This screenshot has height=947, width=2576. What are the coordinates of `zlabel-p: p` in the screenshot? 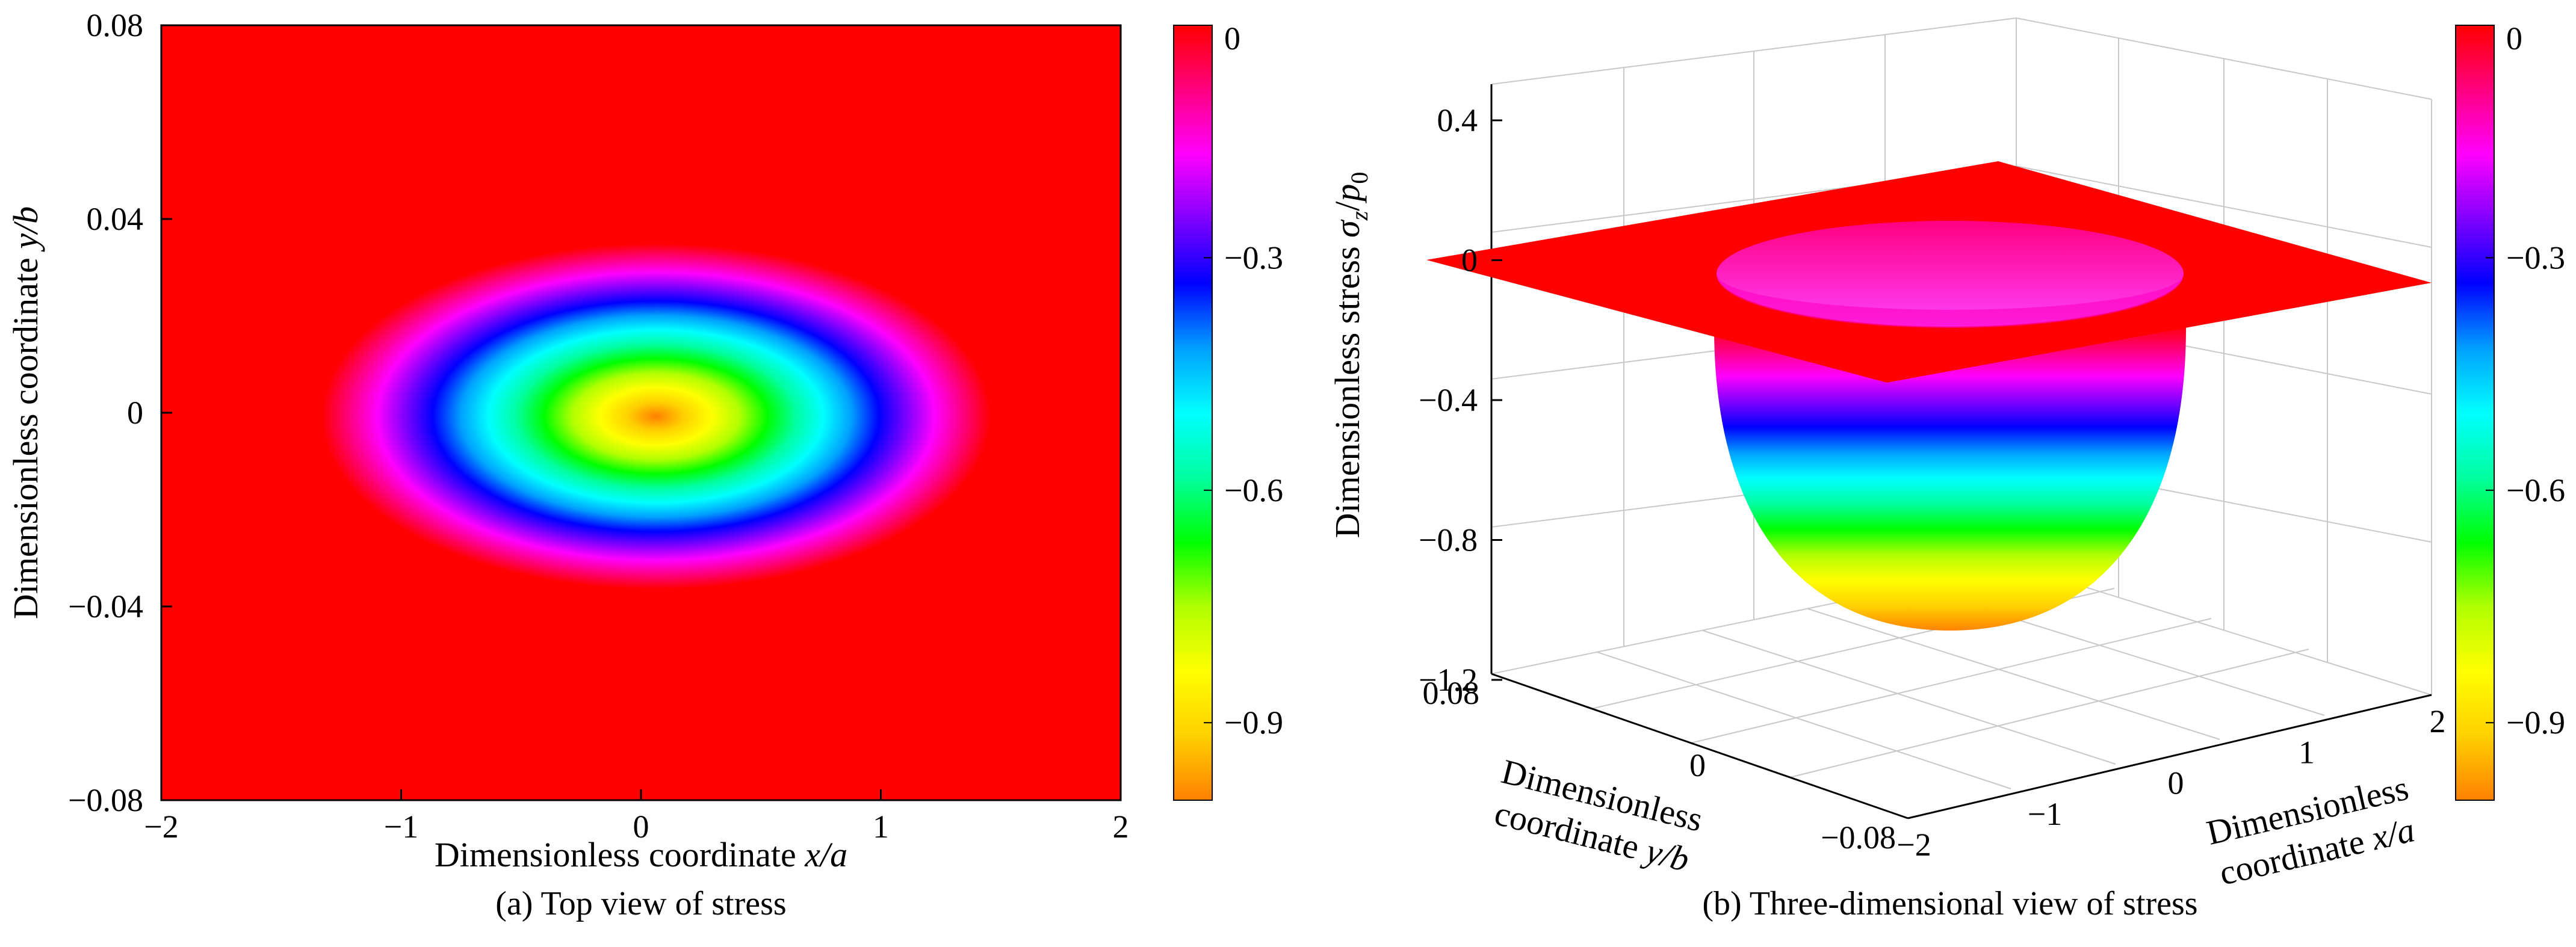 It's located at (1347, 194).